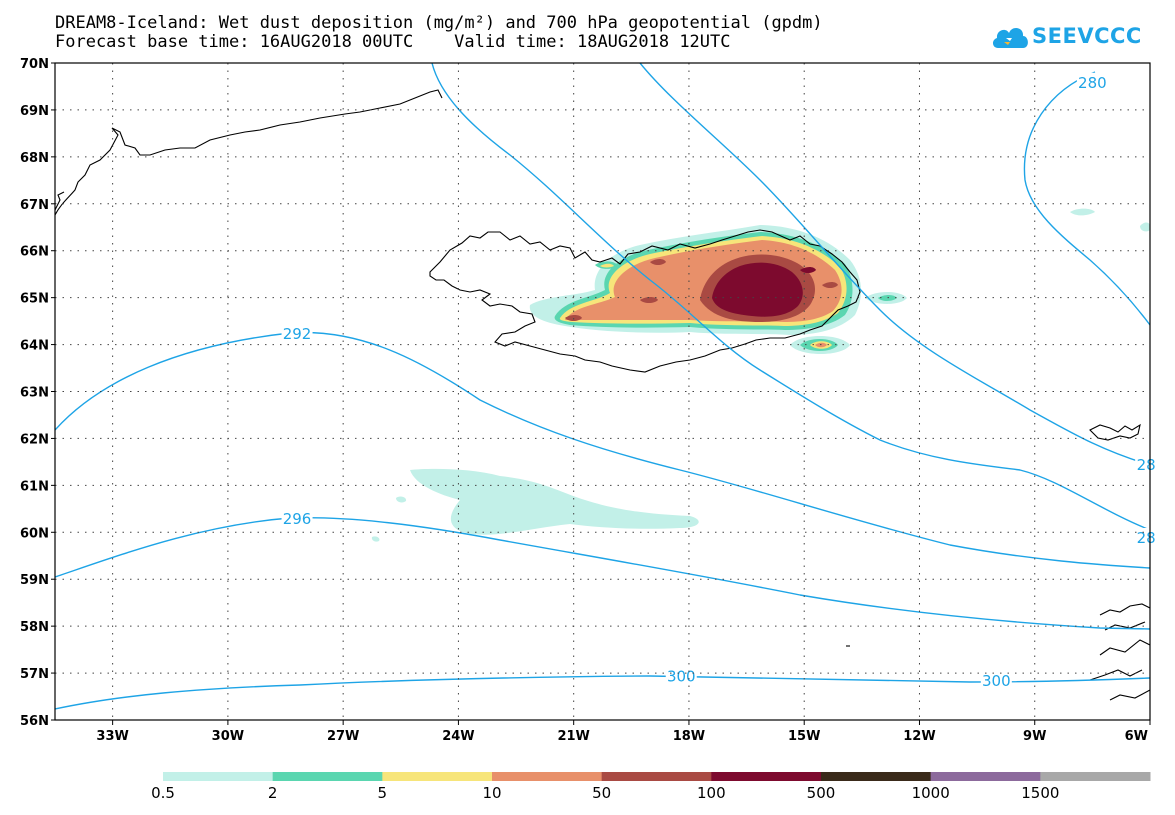  What do you see at coordinates (554, 501) in the screenshot?
I see `deposition-patch-south` at bounding box center [554, 501].